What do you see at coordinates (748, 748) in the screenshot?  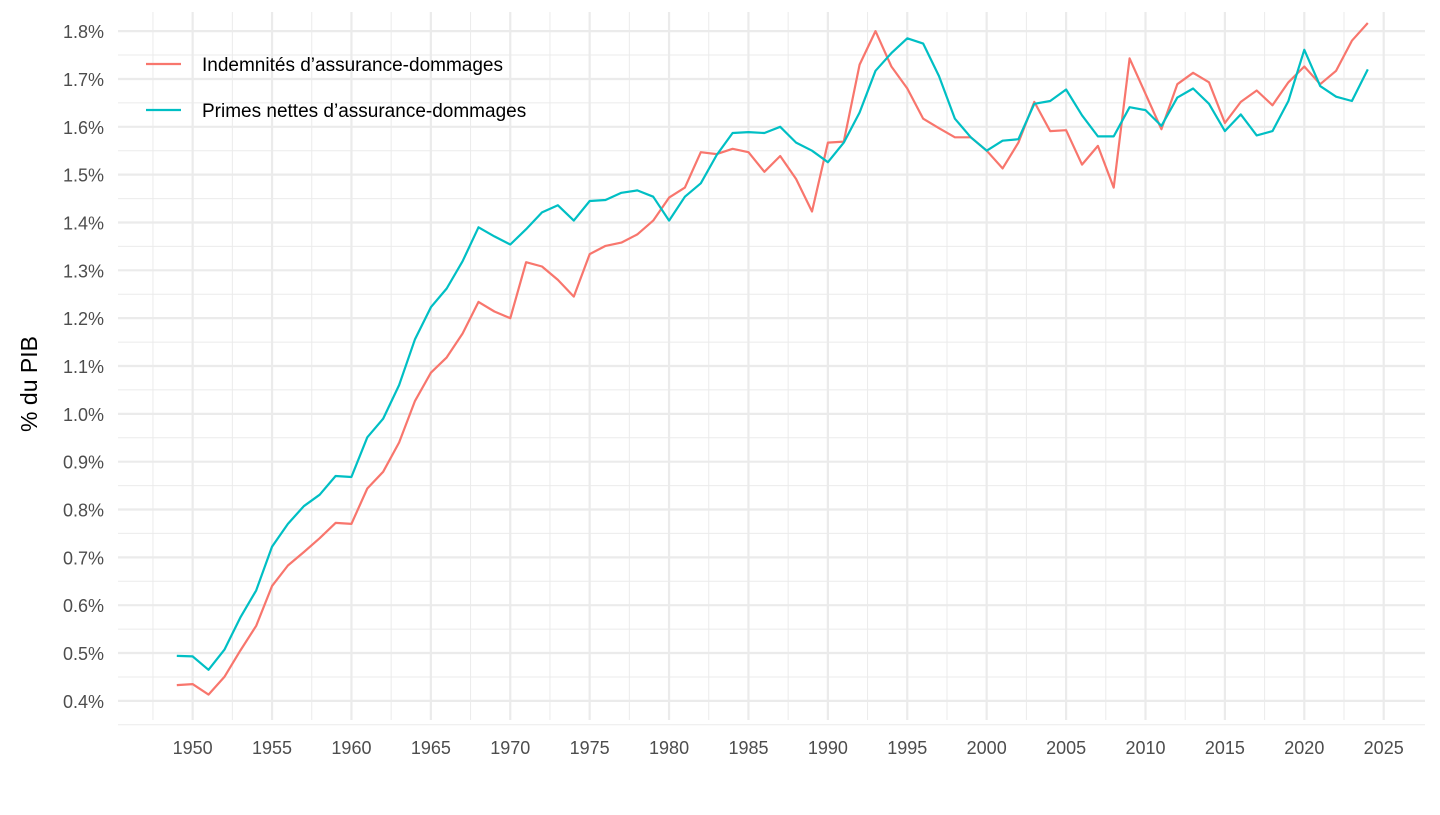 I see `x-tick-label: 1985` at bounding box center [748, 748].